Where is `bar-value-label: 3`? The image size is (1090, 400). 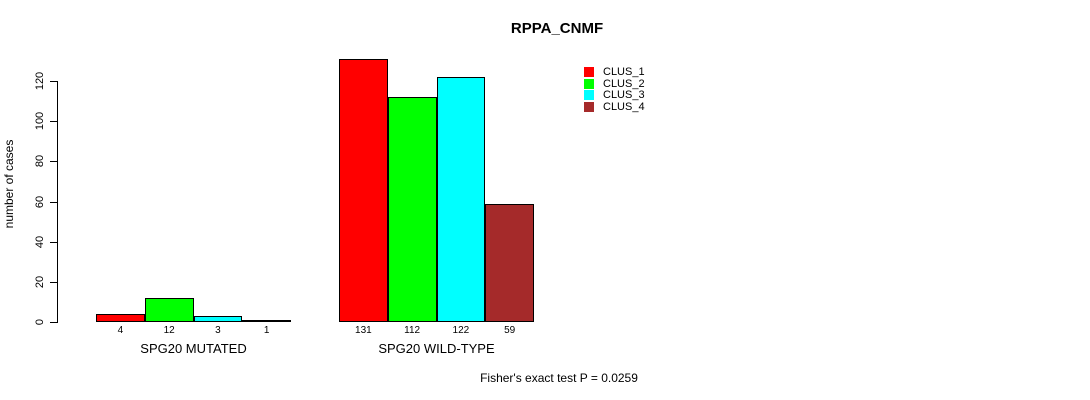
bar-value-label: 3 is located at coordinates (218, 330).